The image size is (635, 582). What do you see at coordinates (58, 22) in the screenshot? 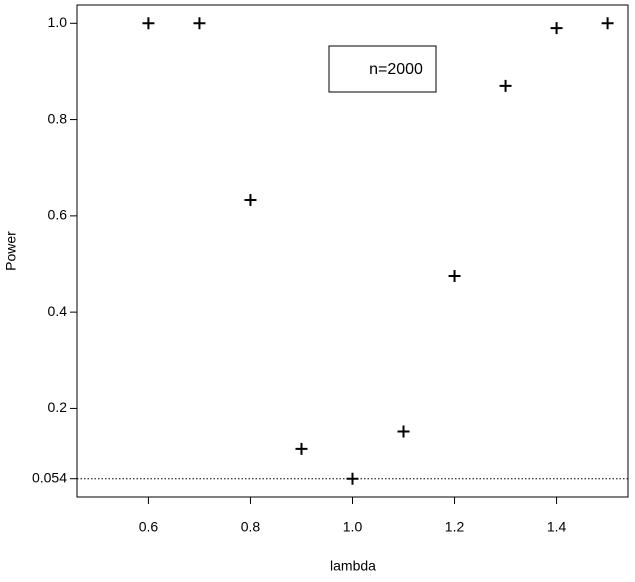
I see `y-tick-label: 1.0` at bounding box center [58, 22].